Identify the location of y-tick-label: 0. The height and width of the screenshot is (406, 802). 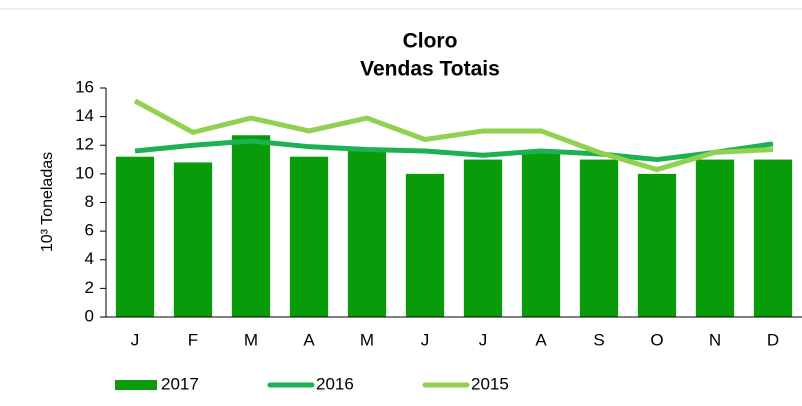
(89, 315).